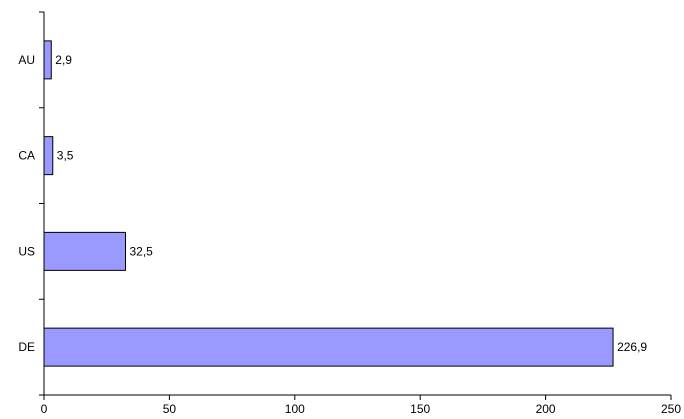  What do you see at coordinates (85, 251) in the screenshot?
I see `bar-us` at bounding box center [85, 251].